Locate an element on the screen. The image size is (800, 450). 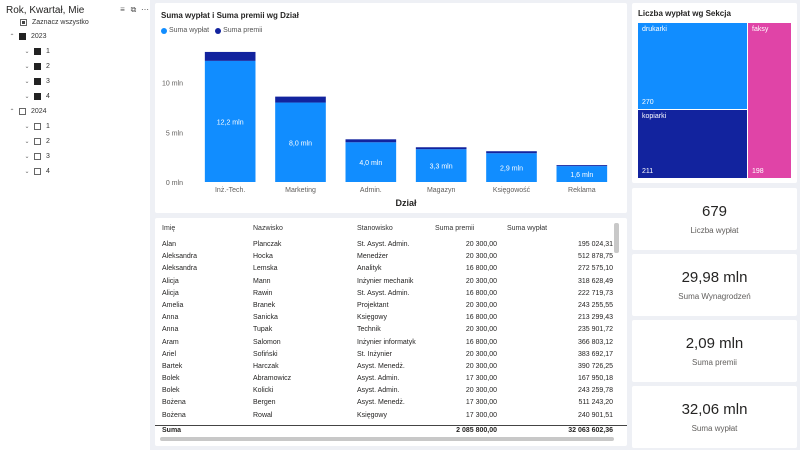
slicer-item: ⌃ 2024 is located at coordinates (28, 111).